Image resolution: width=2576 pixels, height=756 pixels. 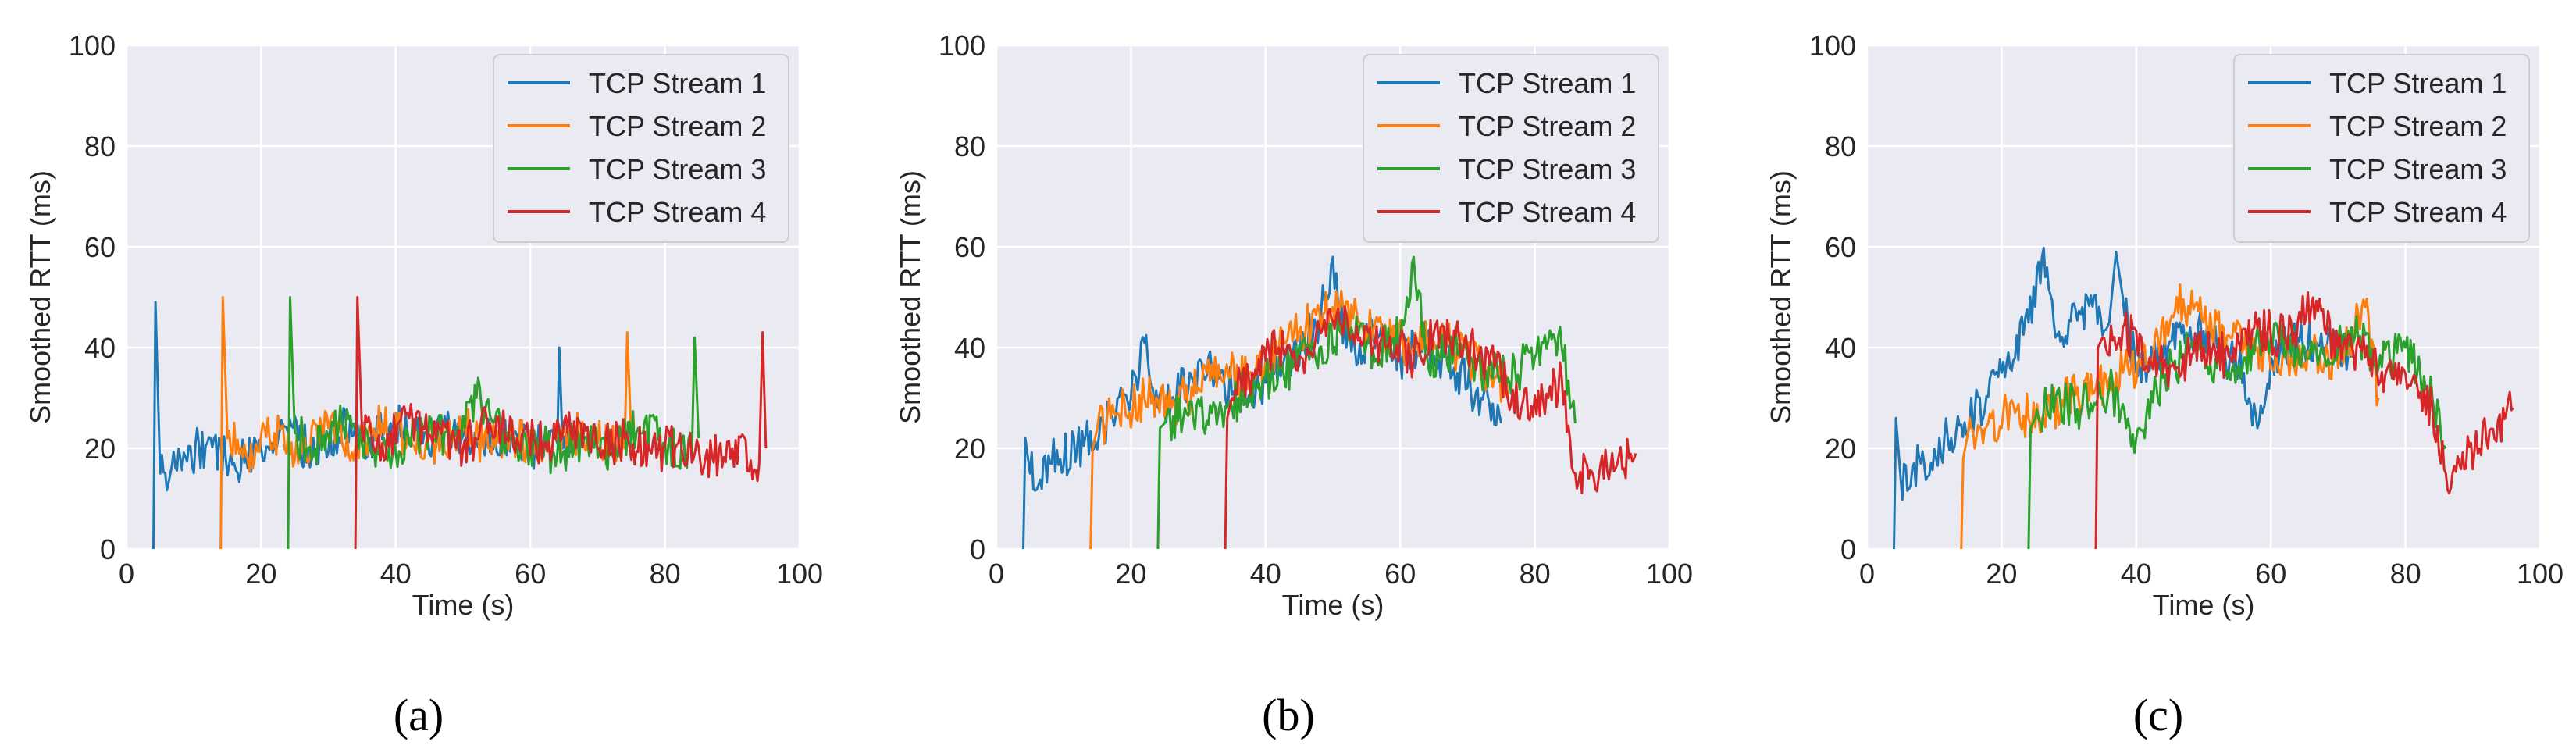 What do you see at coordinates (419, 715) in the screenshot?
I see `figure-caption: (a)` at bounding box center [419, 715].